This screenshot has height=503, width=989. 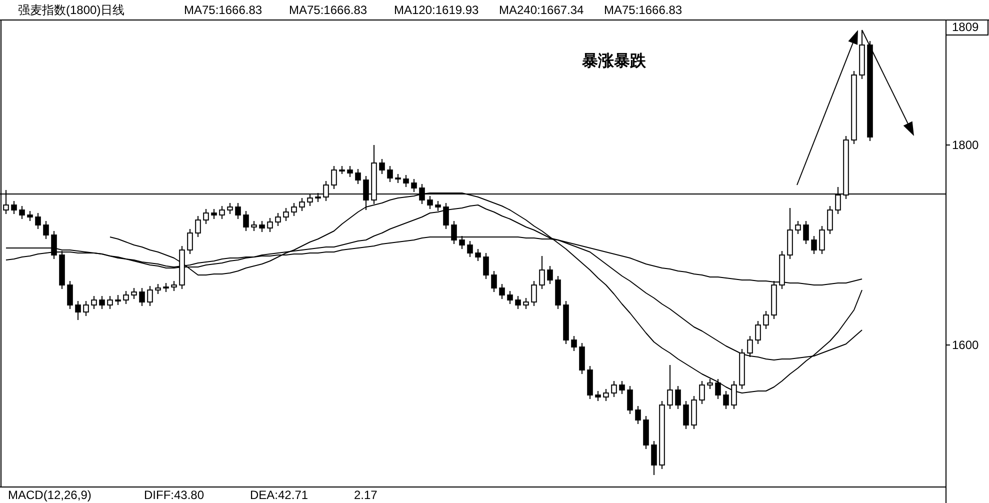 What do you see at coordinates (541, 10) in the screenshot?
I see `text: MA240:1667.34` at bounding box center [541, 10].